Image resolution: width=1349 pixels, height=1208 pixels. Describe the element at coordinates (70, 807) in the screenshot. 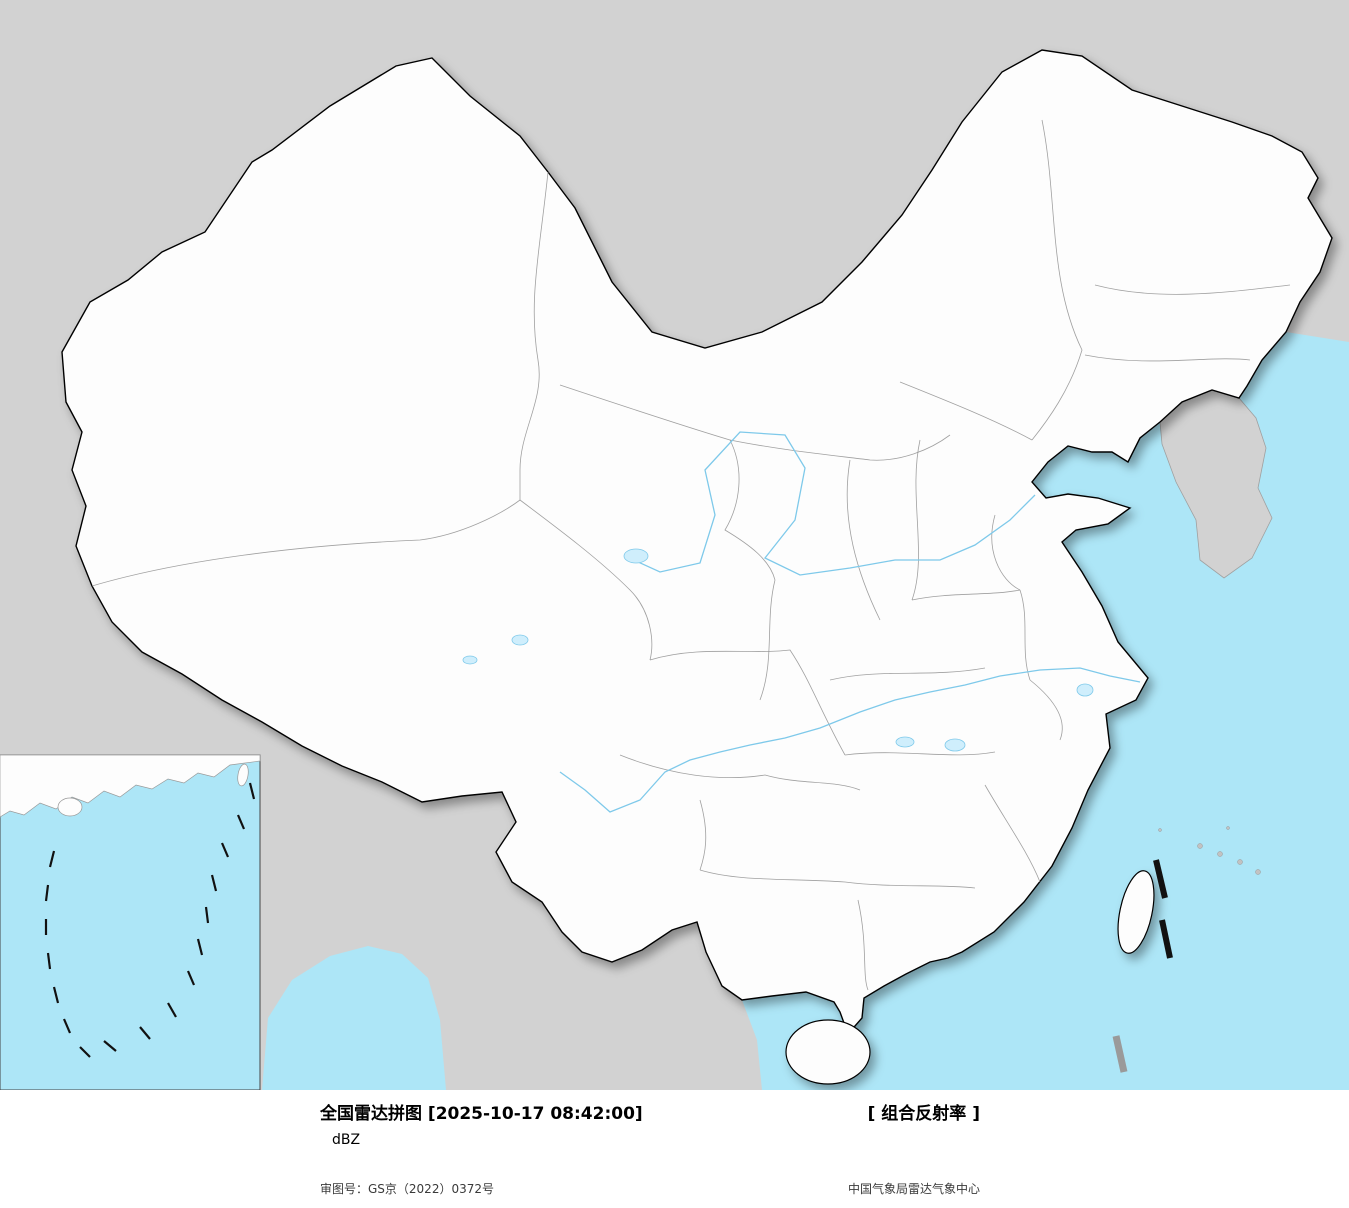

I see `inset-hainan` at that location.